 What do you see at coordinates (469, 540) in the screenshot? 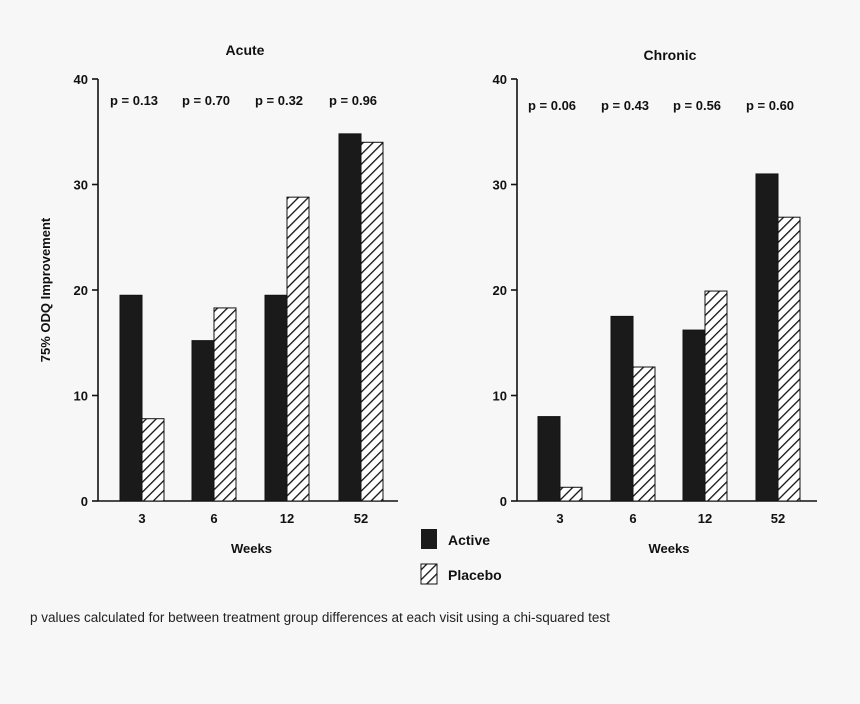
I see `legend-label-active: Active` at bounding box center [469, 540].